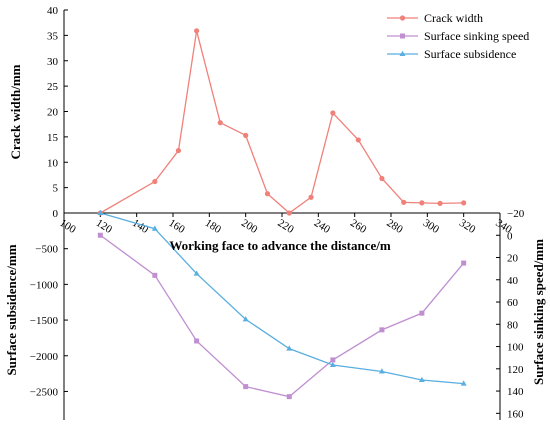  Describe the element at coordinates (513, 259) in the screenshot. I see `bottom-right-y-tick-label: 20` at that location.